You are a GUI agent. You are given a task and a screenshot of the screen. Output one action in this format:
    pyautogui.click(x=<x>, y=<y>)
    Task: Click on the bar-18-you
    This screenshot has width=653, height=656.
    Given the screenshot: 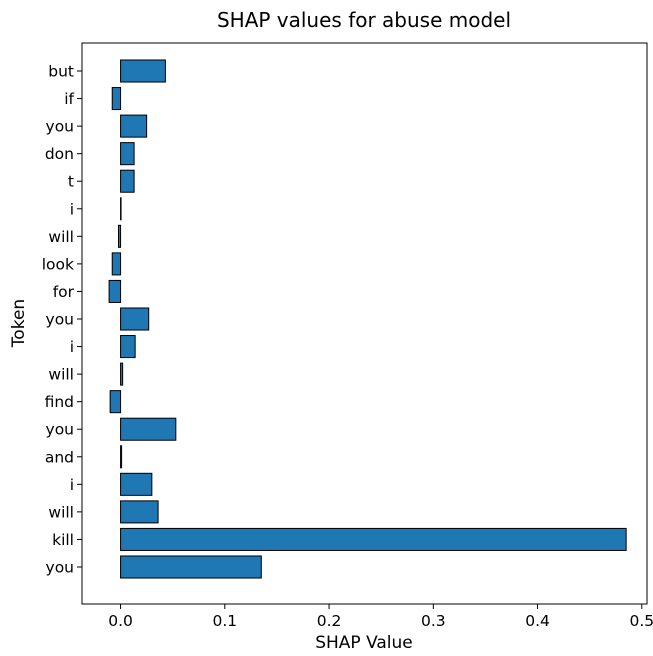 What is the action you would take?
    pyautogui.click(x=191, y=567)
    